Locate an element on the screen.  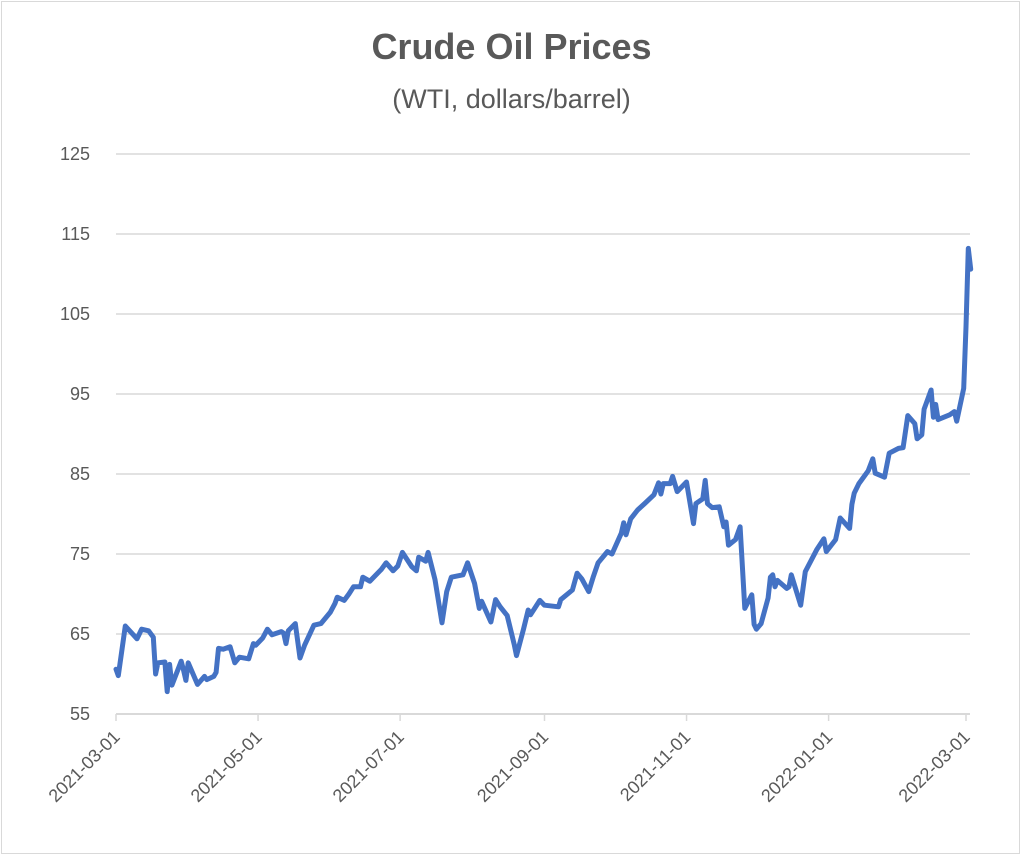
y-tick-label: 95 is located at coordinates (80, 394).